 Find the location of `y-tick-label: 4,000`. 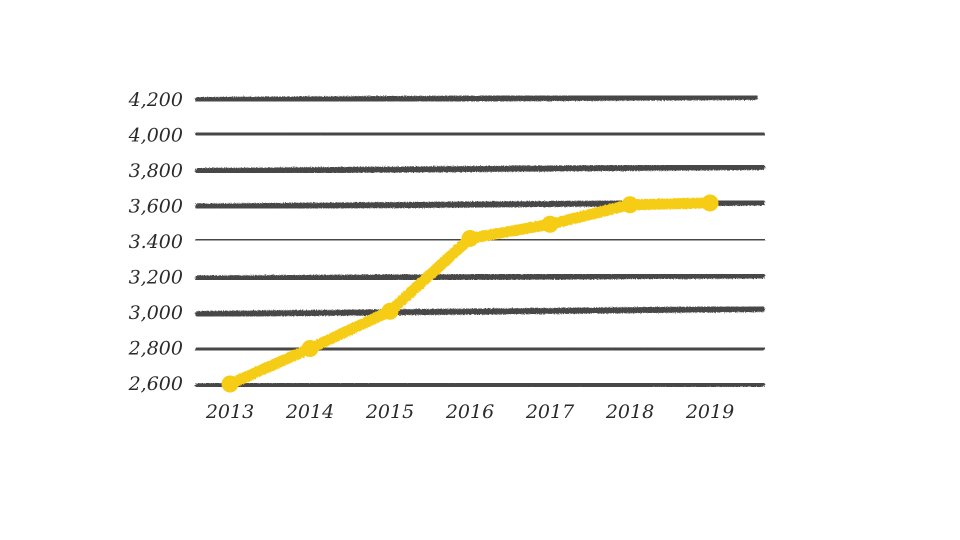

y-tick-label: 4,000 is located at coordinates (155, 136).